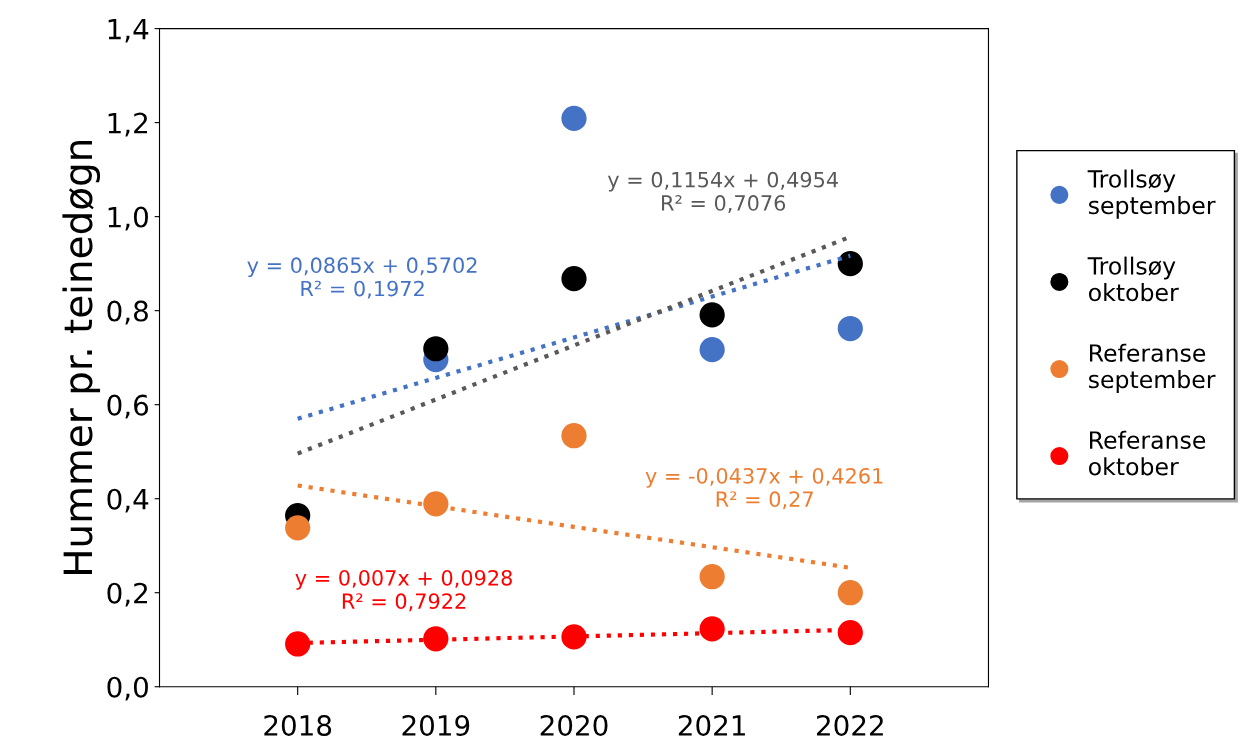 The height and width of the screenshot is (753, 1256). Describe the element at coordinates (362, 278) in the screenshot. I see `annotation: y = 0,0865x + 0,5702 R² = 0,1972` at that location.